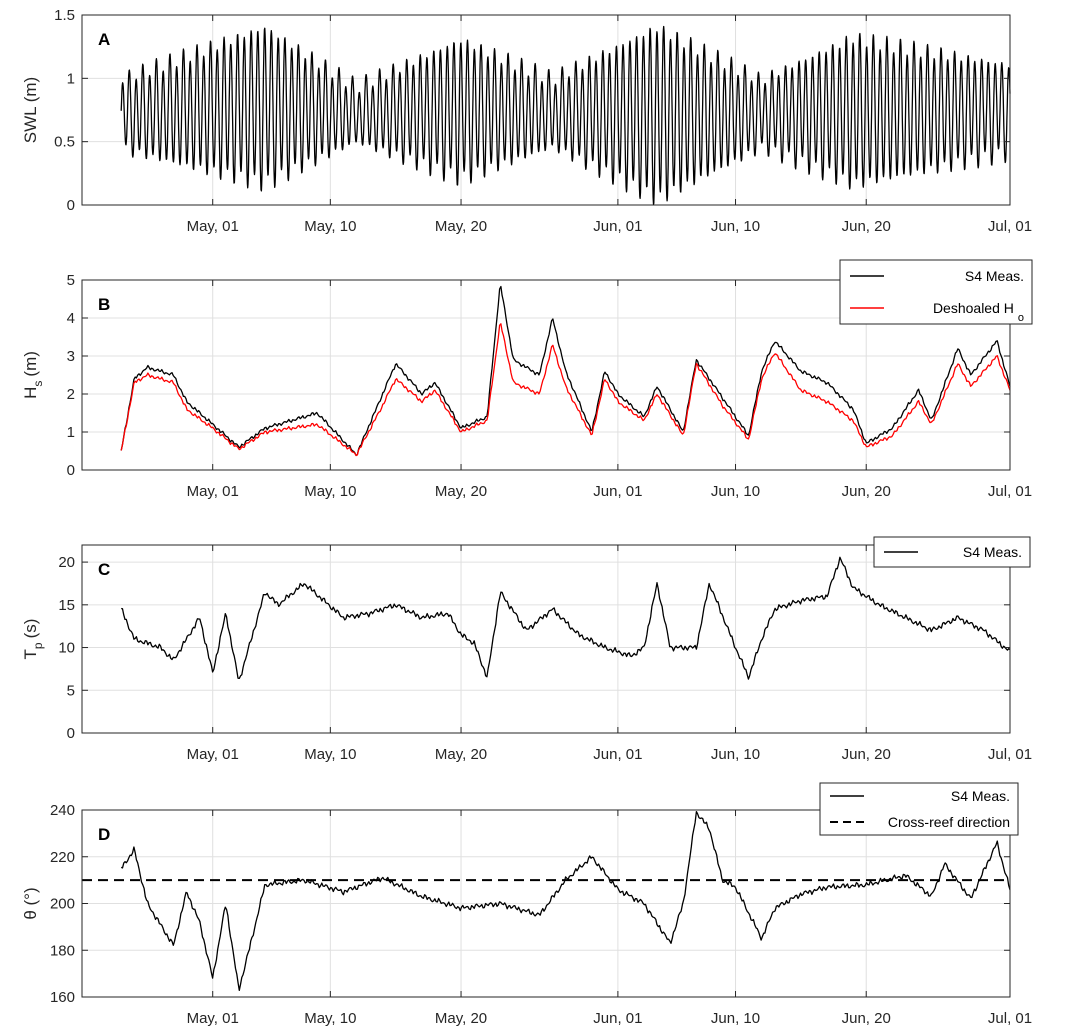 The image size is (1071, 1031). Describe the element at coordinates (952, 552) in the screenshot. I see `legend: S4 Meas.` at that location.